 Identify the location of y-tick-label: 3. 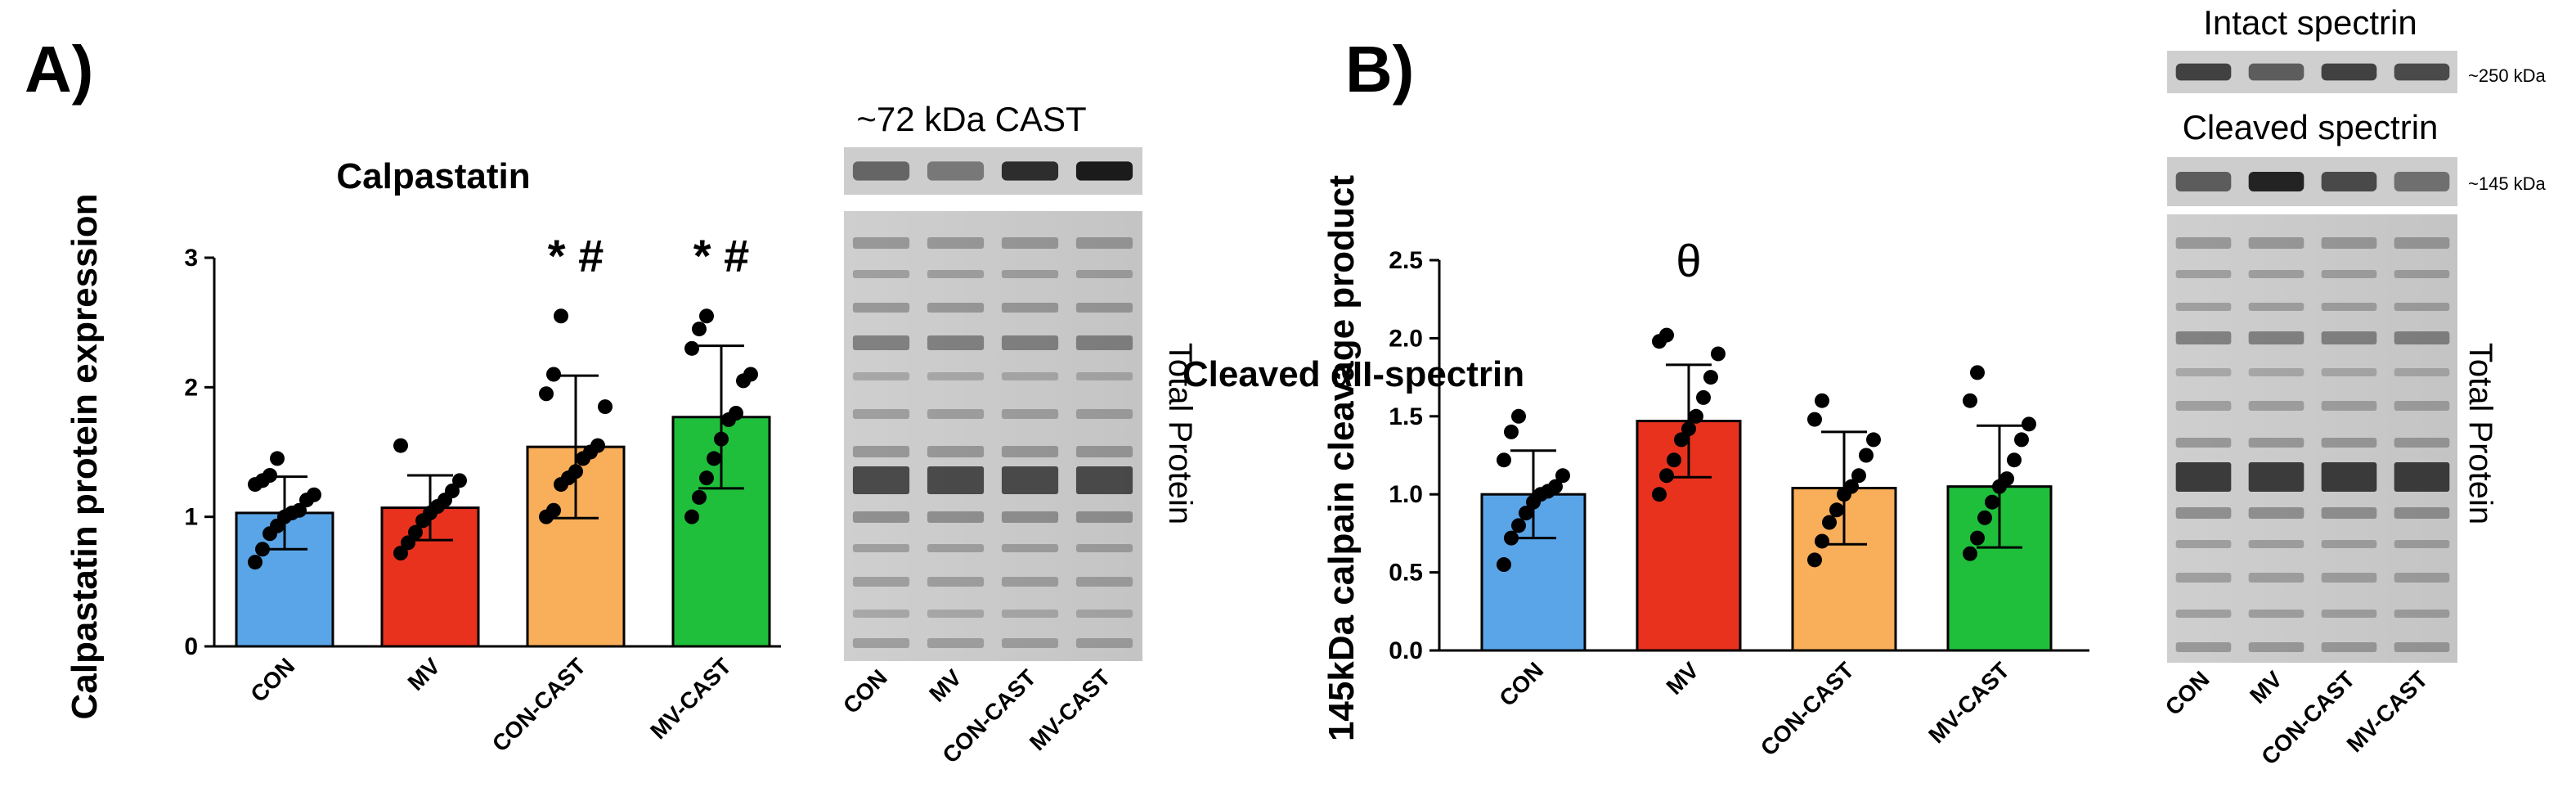
(191, 258).